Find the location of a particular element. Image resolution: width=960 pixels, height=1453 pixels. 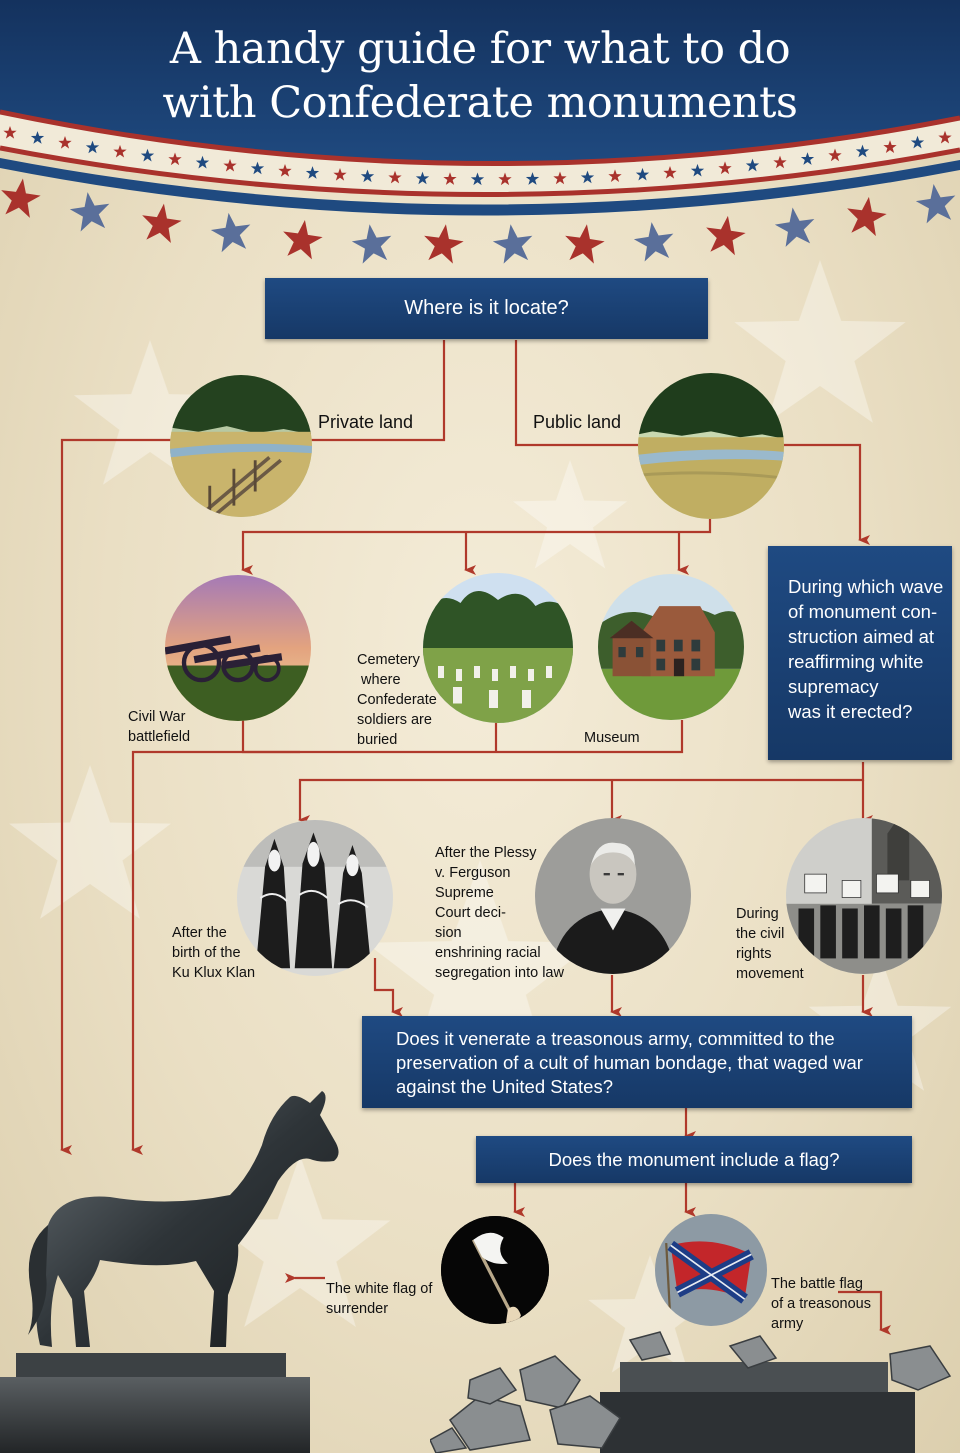

option-public-land: Public land is located at coordinates (577, 422).